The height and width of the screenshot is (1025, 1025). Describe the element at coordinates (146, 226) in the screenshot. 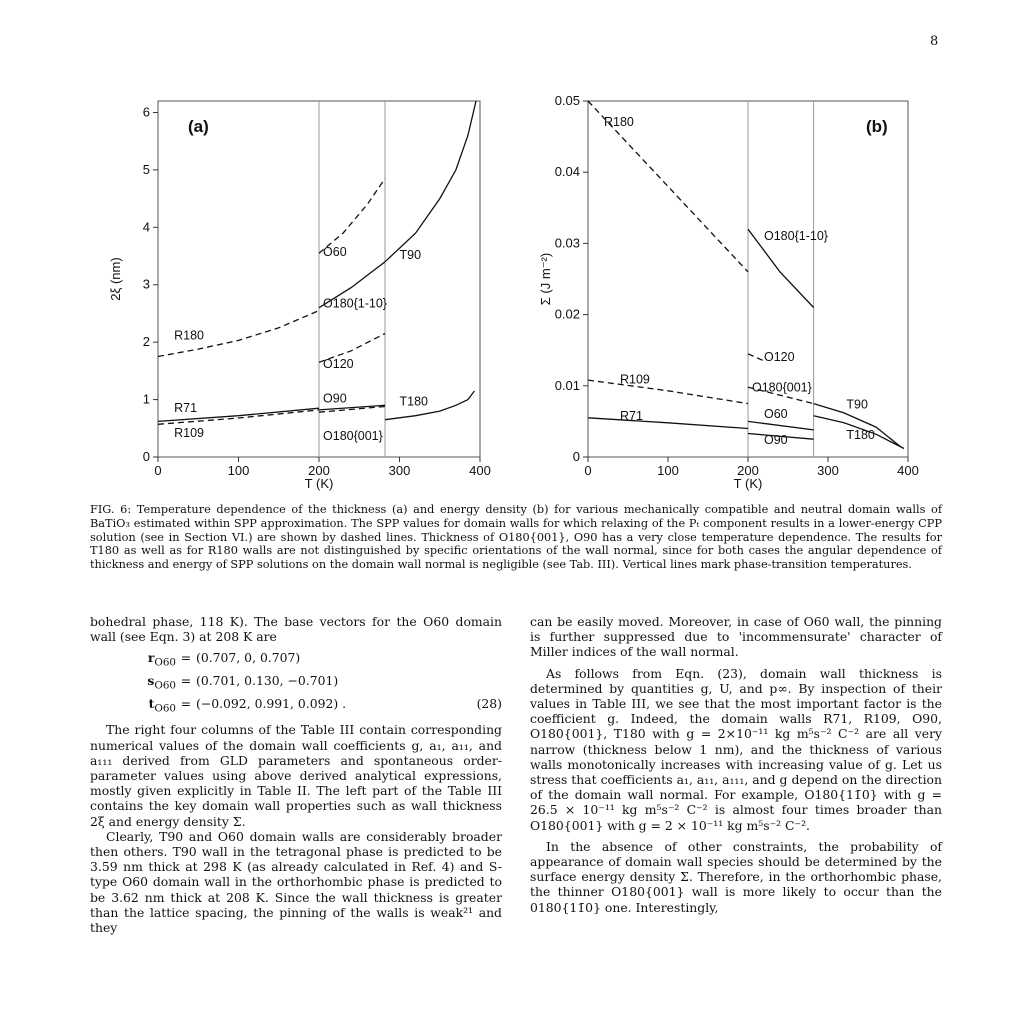

I see `y-tick-label: 4` at that location.